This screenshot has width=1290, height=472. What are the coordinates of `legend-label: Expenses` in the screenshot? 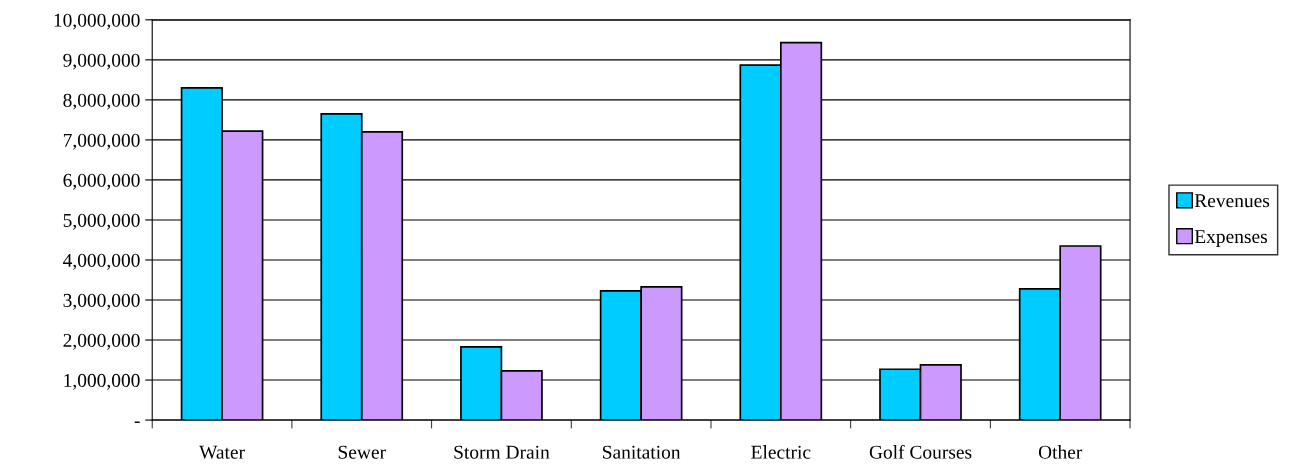 It's located at (1230, 239).